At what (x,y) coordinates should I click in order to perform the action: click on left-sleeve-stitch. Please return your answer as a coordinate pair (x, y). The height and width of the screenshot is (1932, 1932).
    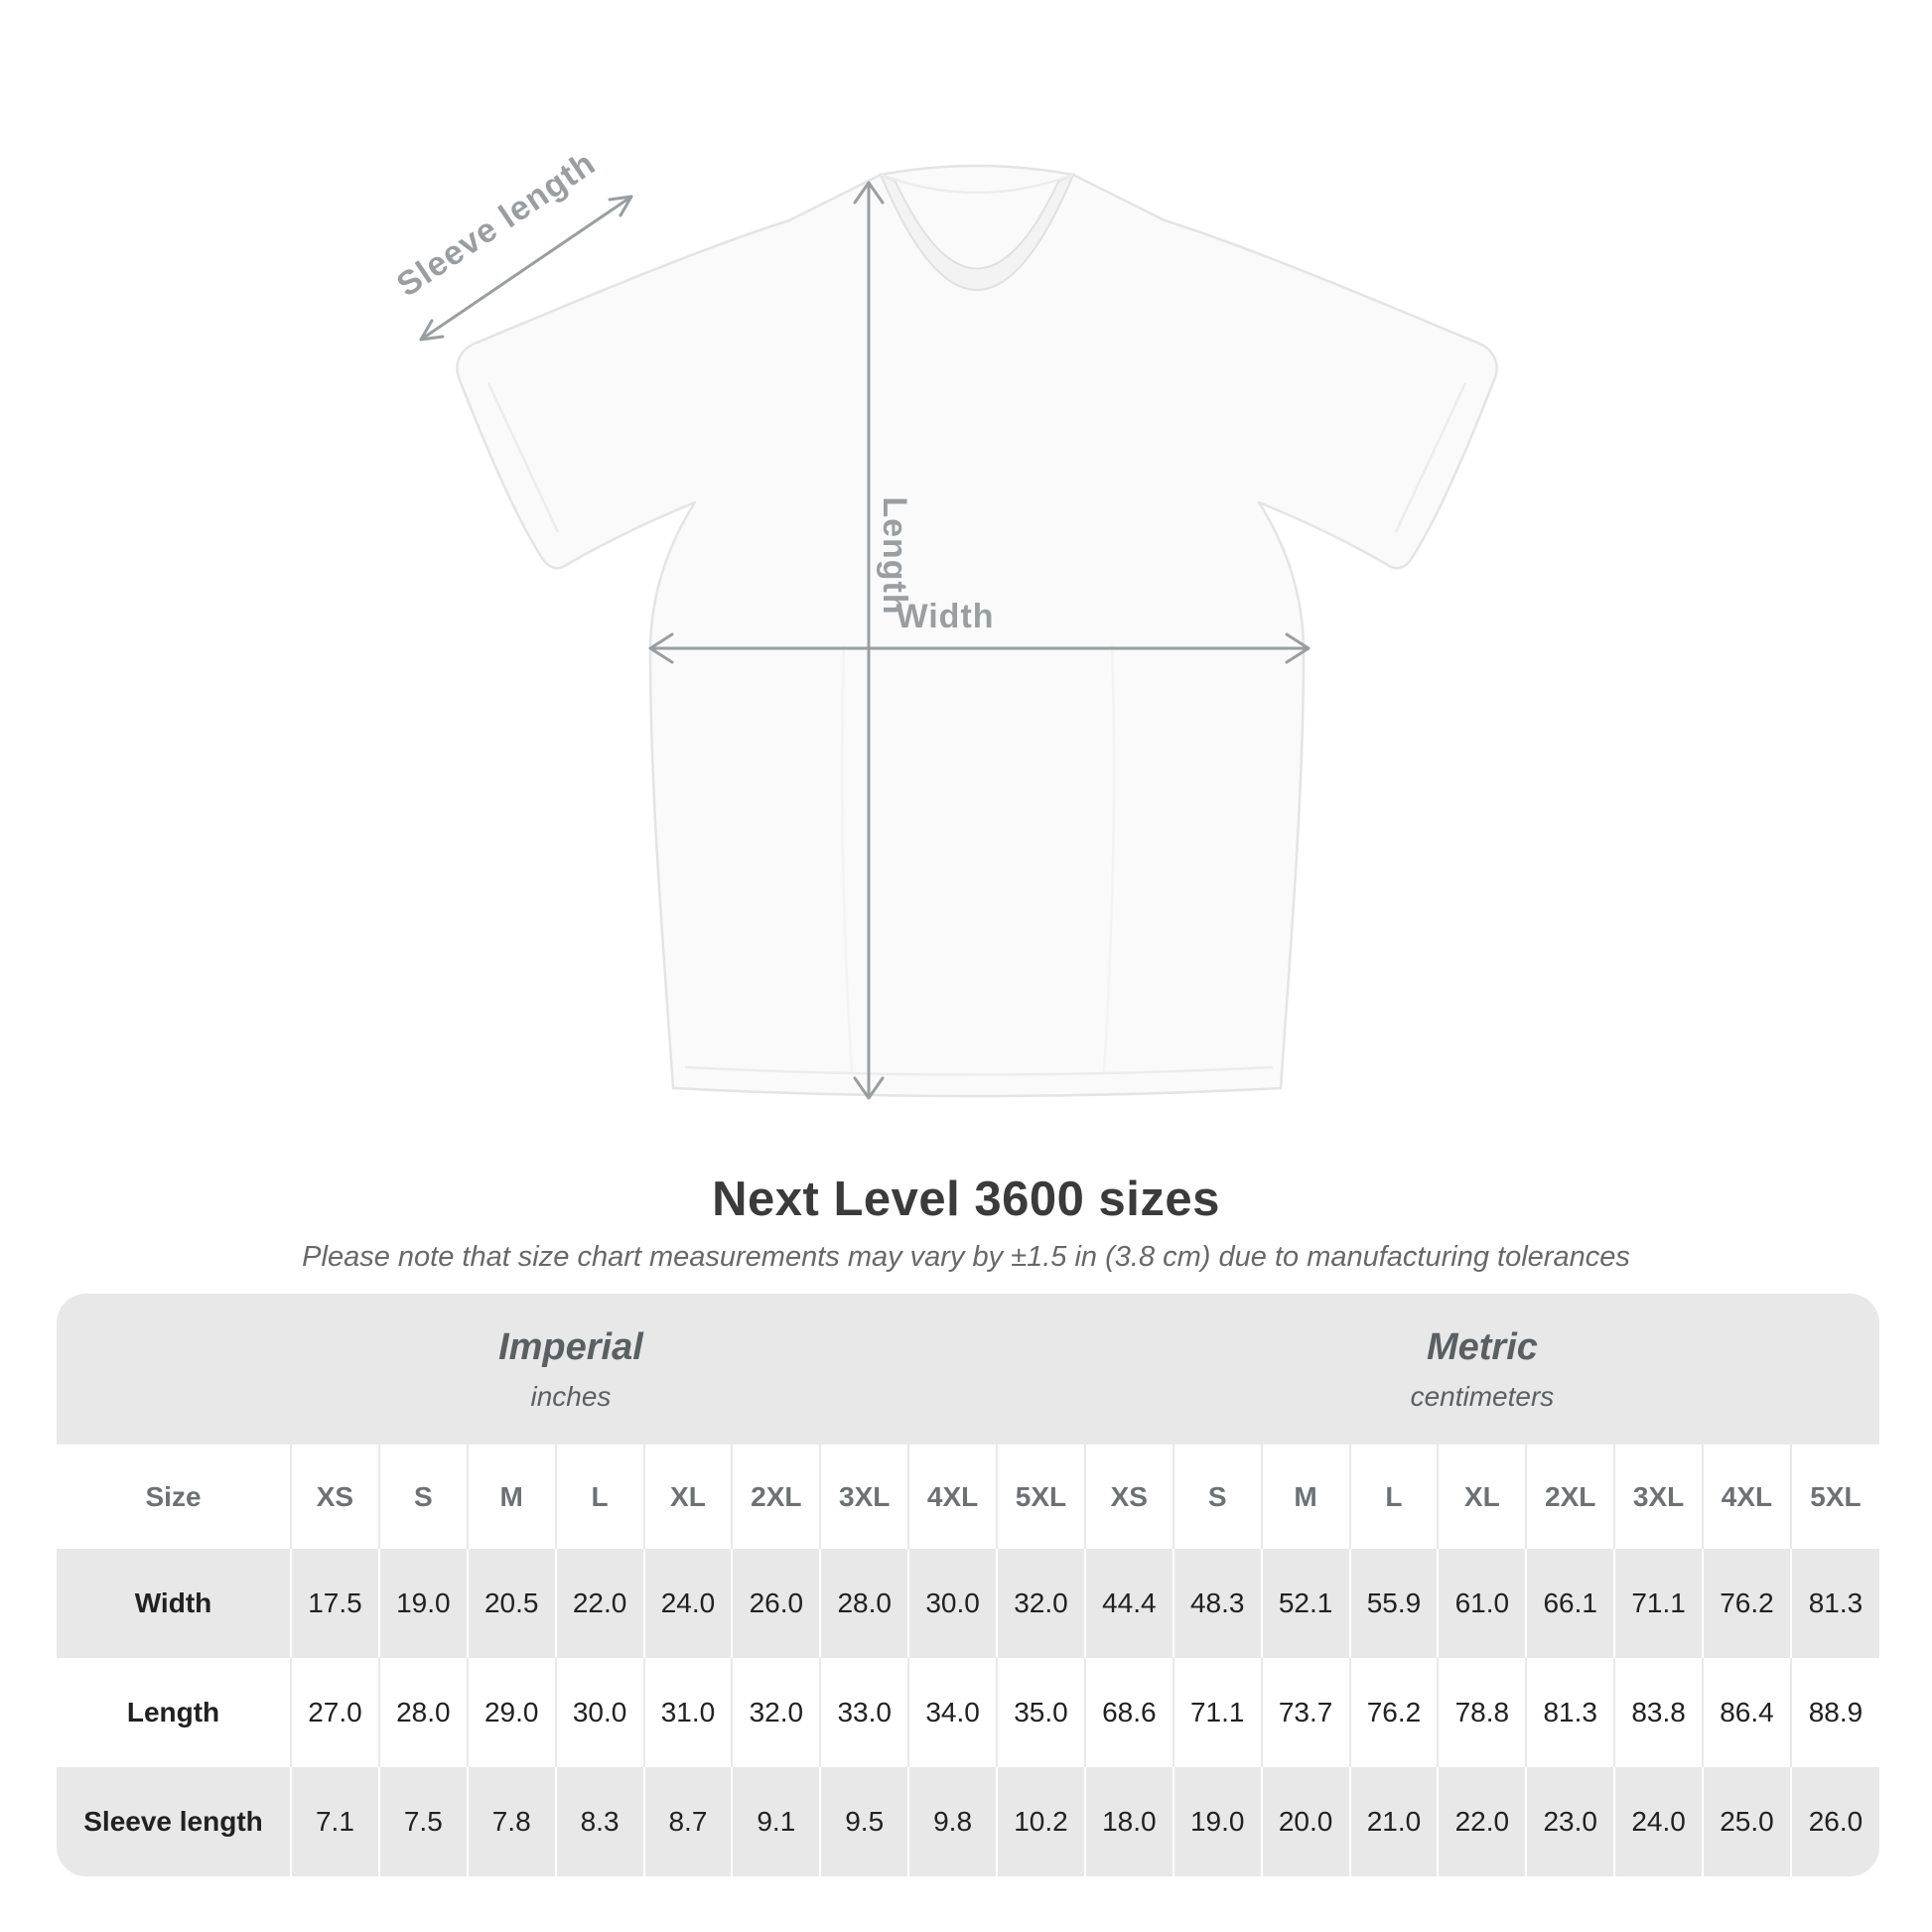
    Looking at the image, I should click on (523, 458).